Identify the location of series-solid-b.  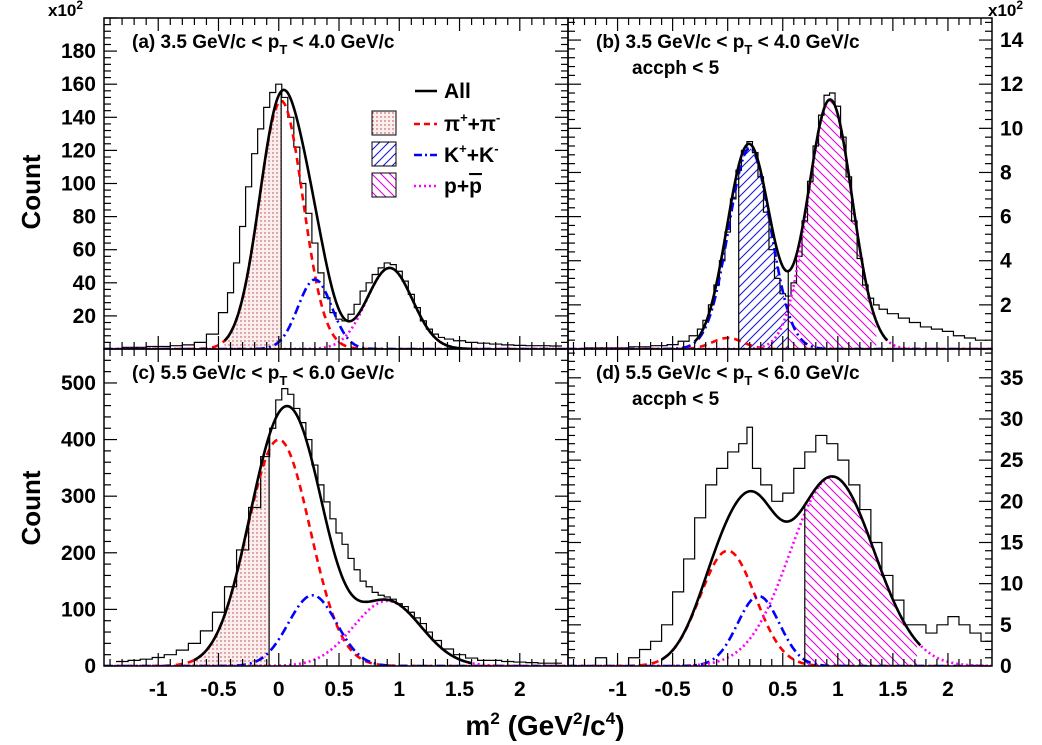
(791, 220).